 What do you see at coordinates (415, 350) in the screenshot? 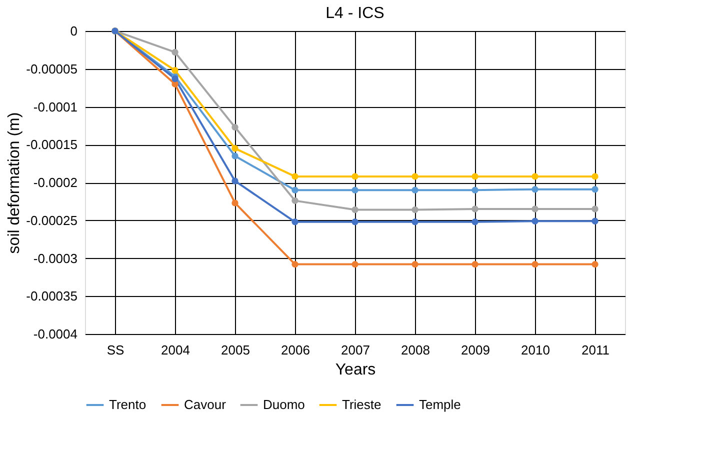
I see `x-tick-label: 2008` at bounding box center [415, 350].